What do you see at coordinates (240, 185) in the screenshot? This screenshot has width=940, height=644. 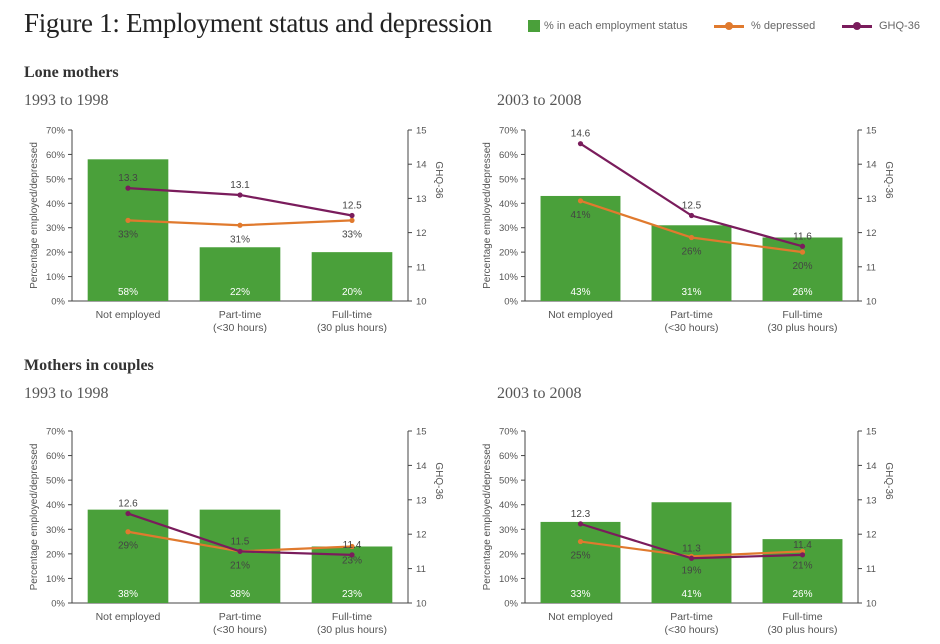 I see `ghq-value-label: 13.1` at bounding box center [240, 185].